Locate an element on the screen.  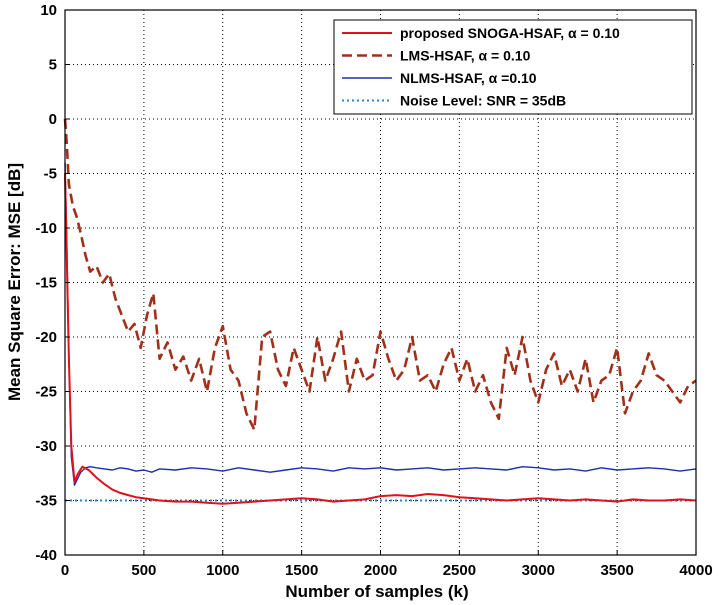
y-tick-label: -15 is located at coordinates (46, 283).